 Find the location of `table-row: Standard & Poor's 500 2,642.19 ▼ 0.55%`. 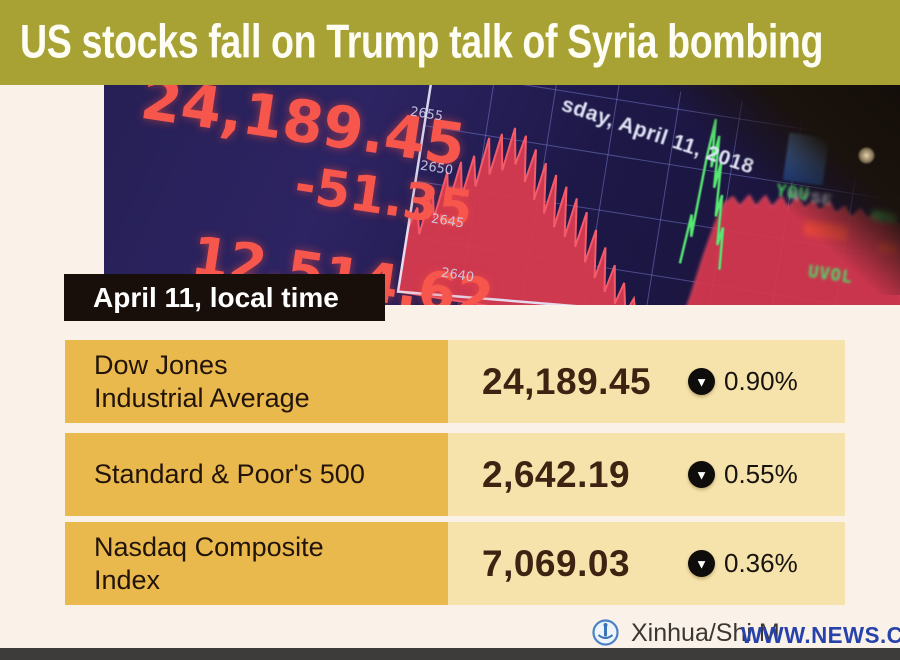

table-row: Standard & Poor's 500 2,642.19 ▼ 0.55% is located at coordinates (455, 474).